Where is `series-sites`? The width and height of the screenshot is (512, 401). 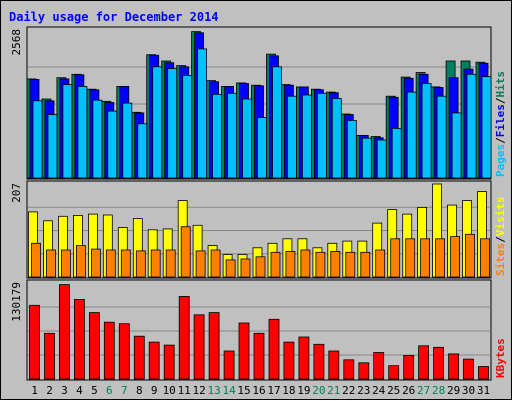
series-sites is located at coordinates (260, 252).